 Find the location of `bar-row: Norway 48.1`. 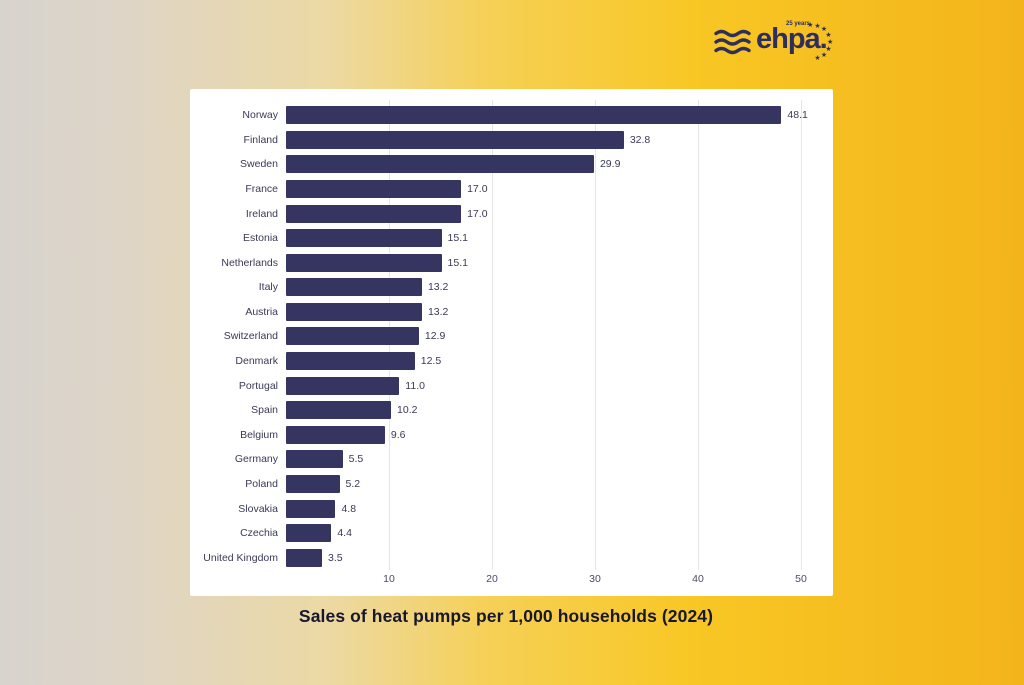

bar-row: Norway 48.1 is located at coordinates (511, 115).